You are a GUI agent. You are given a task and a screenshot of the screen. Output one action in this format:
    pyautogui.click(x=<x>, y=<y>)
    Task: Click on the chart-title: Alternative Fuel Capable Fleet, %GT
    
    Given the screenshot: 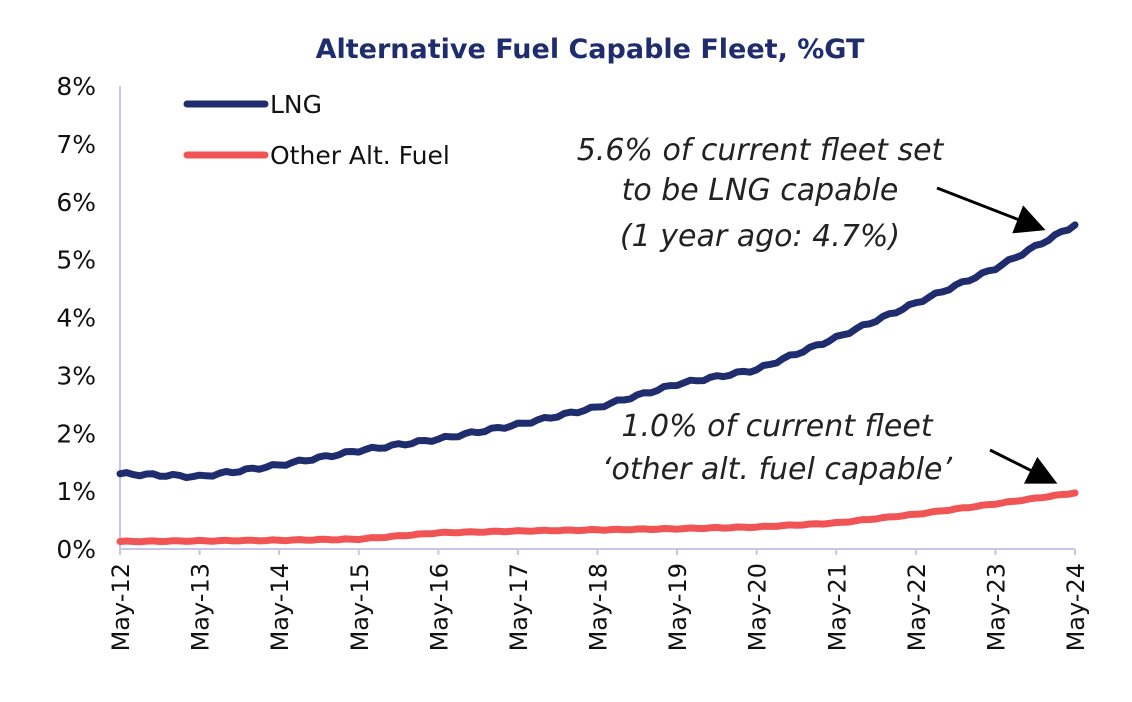 What is the action you would take?
    pyautogui.click(x=590, y=49)
    